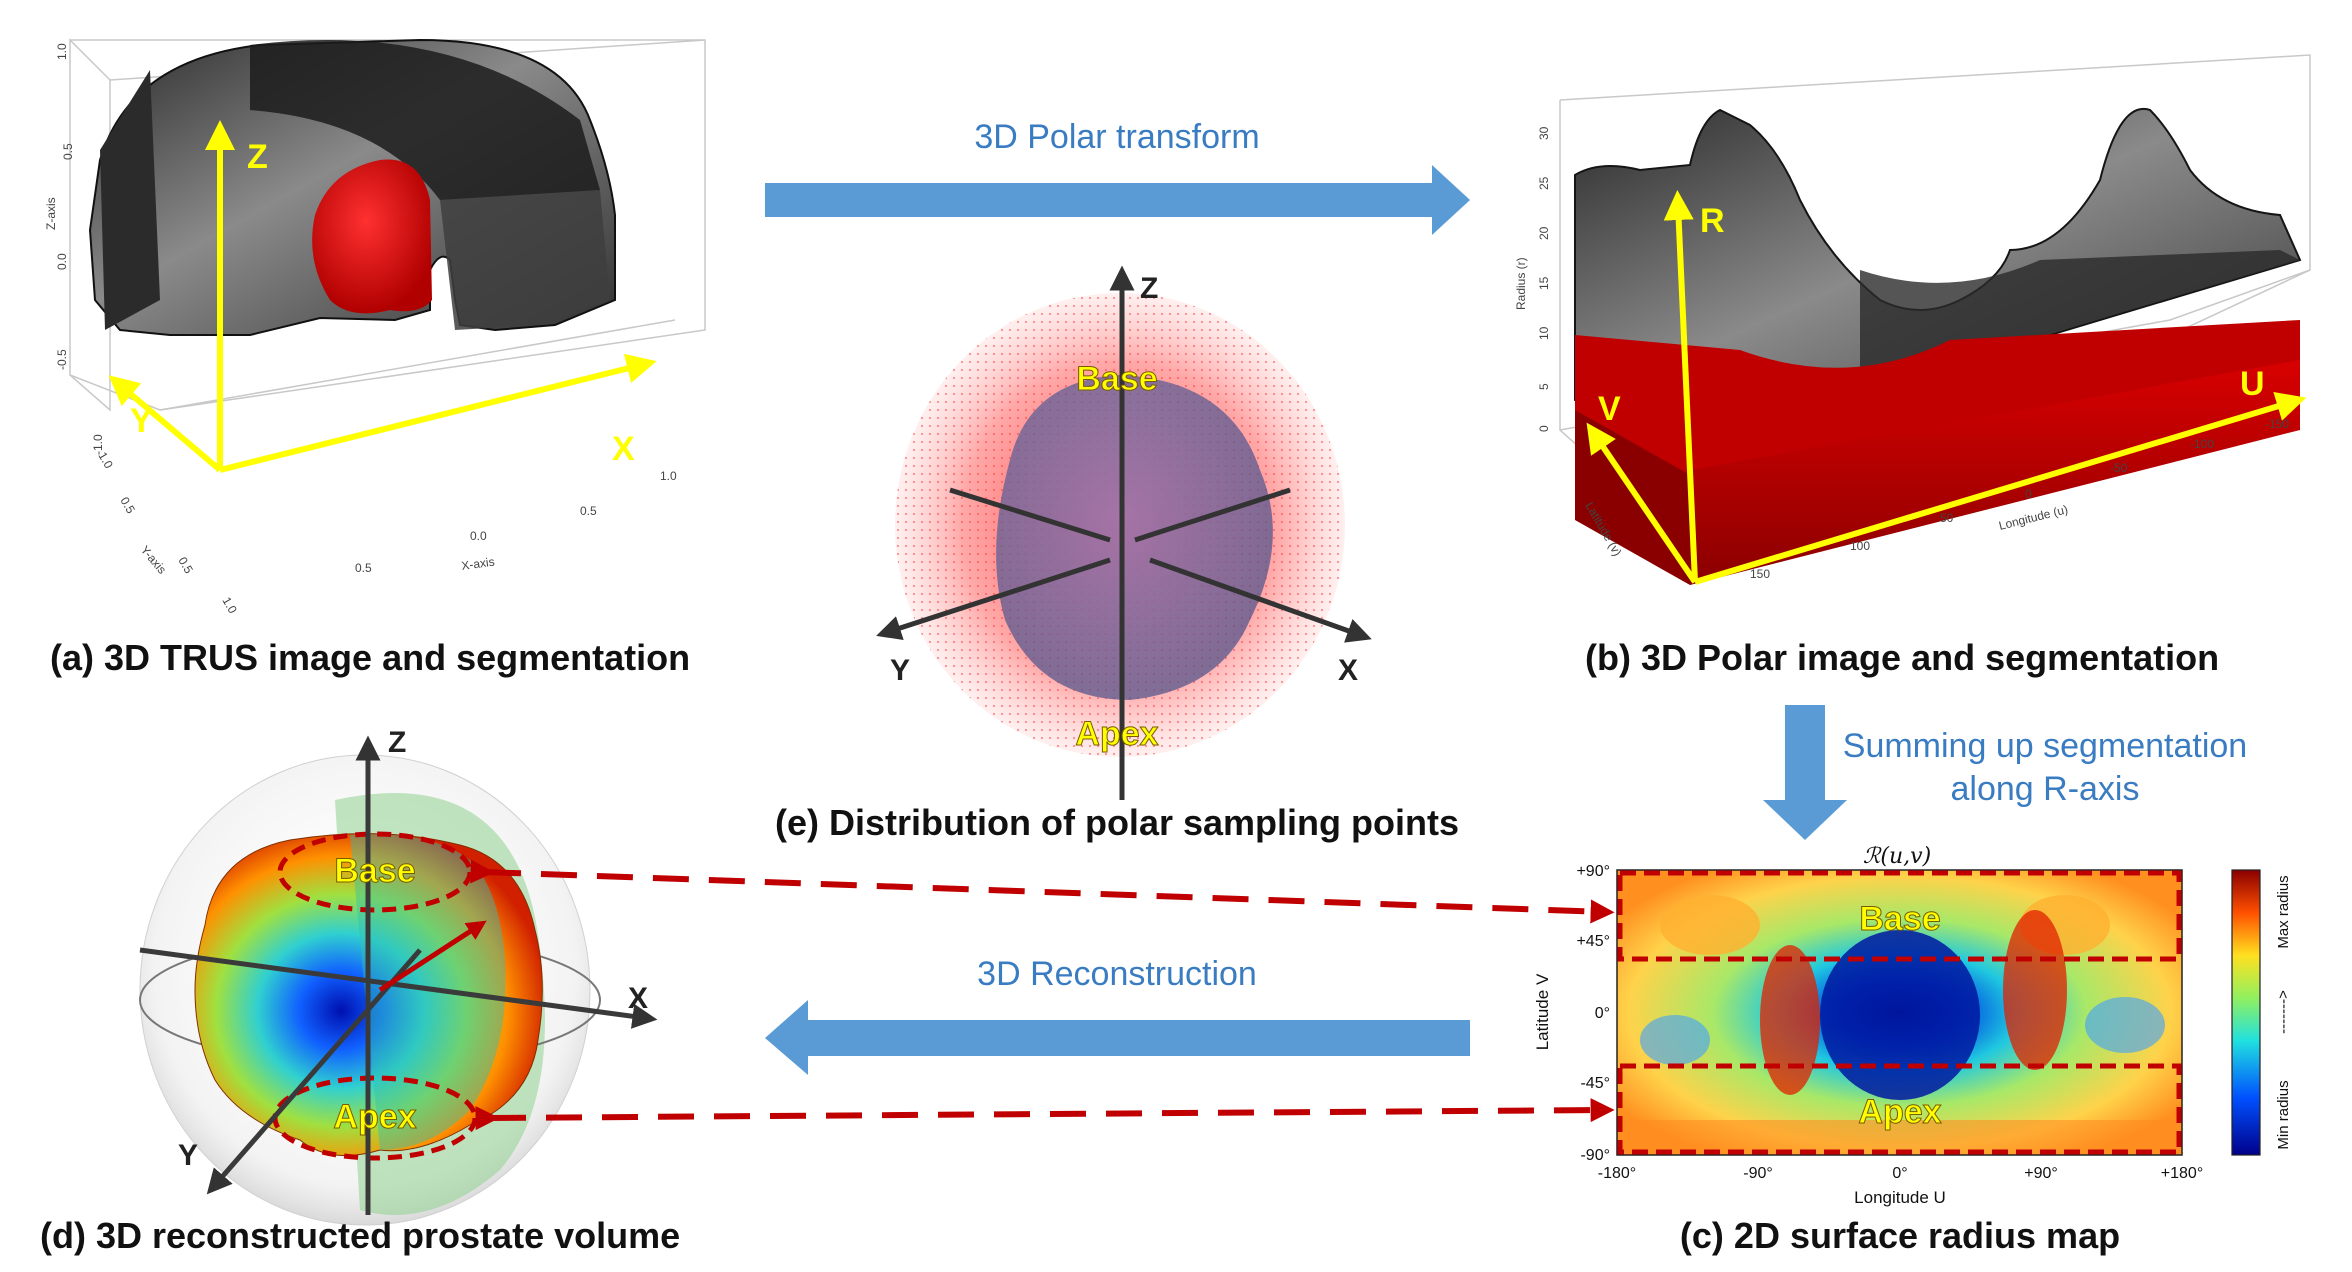 The width and height of the screenshot is (2352, 1272). Describe the element at coordinates (153, 560) in the screenshot. I see `panel-a-y-axis-name: Y-axis` at that location.